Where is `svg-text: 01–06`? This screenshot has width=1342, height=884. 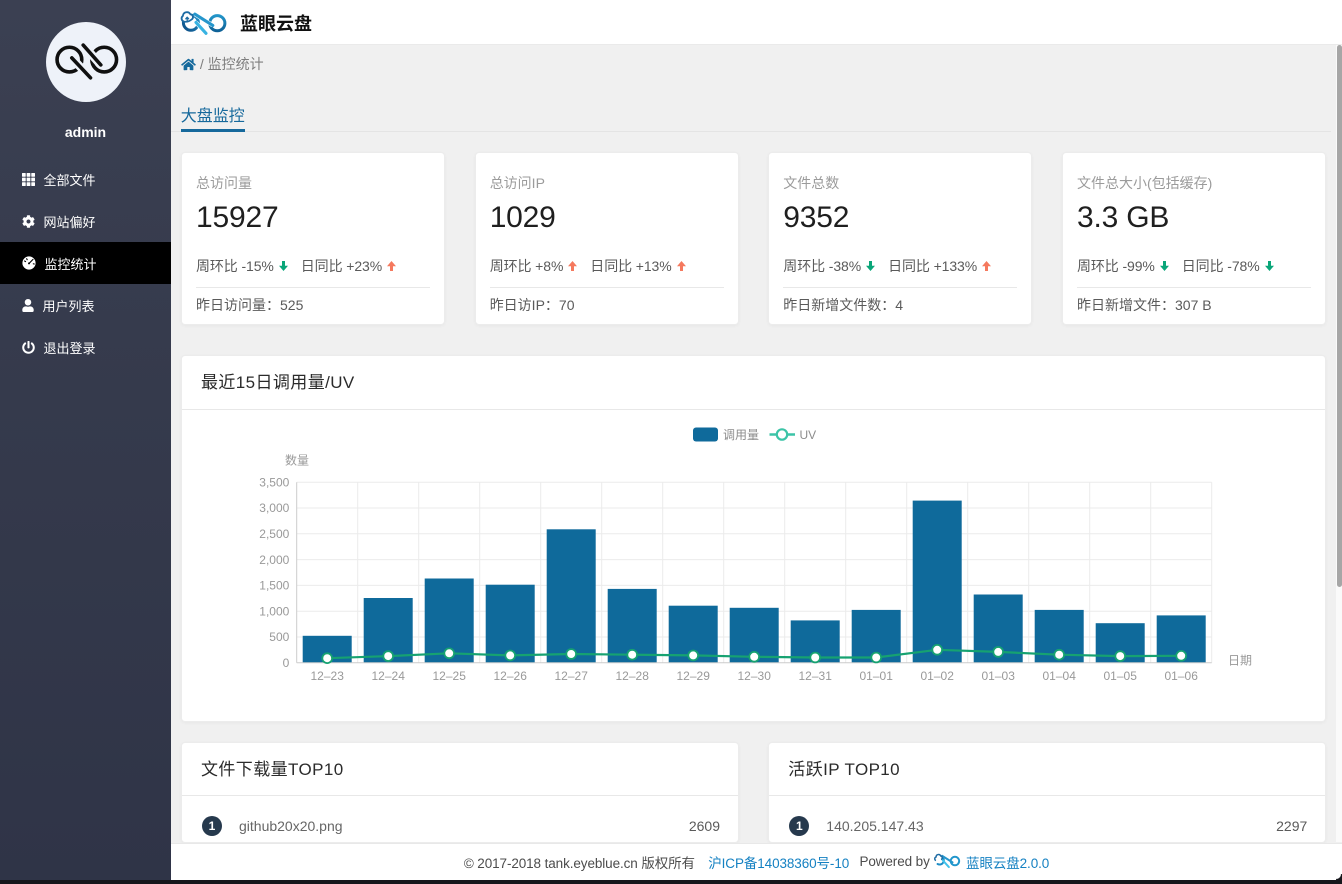
svg-text: 01–06 is located at coordinates (1182, 676).